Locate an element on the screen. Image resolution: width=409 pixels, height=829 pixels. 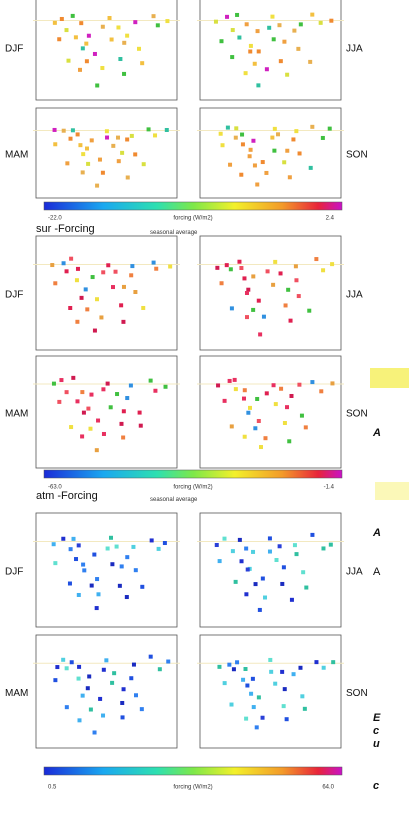
map-panel is located at coordinates (270, 570).